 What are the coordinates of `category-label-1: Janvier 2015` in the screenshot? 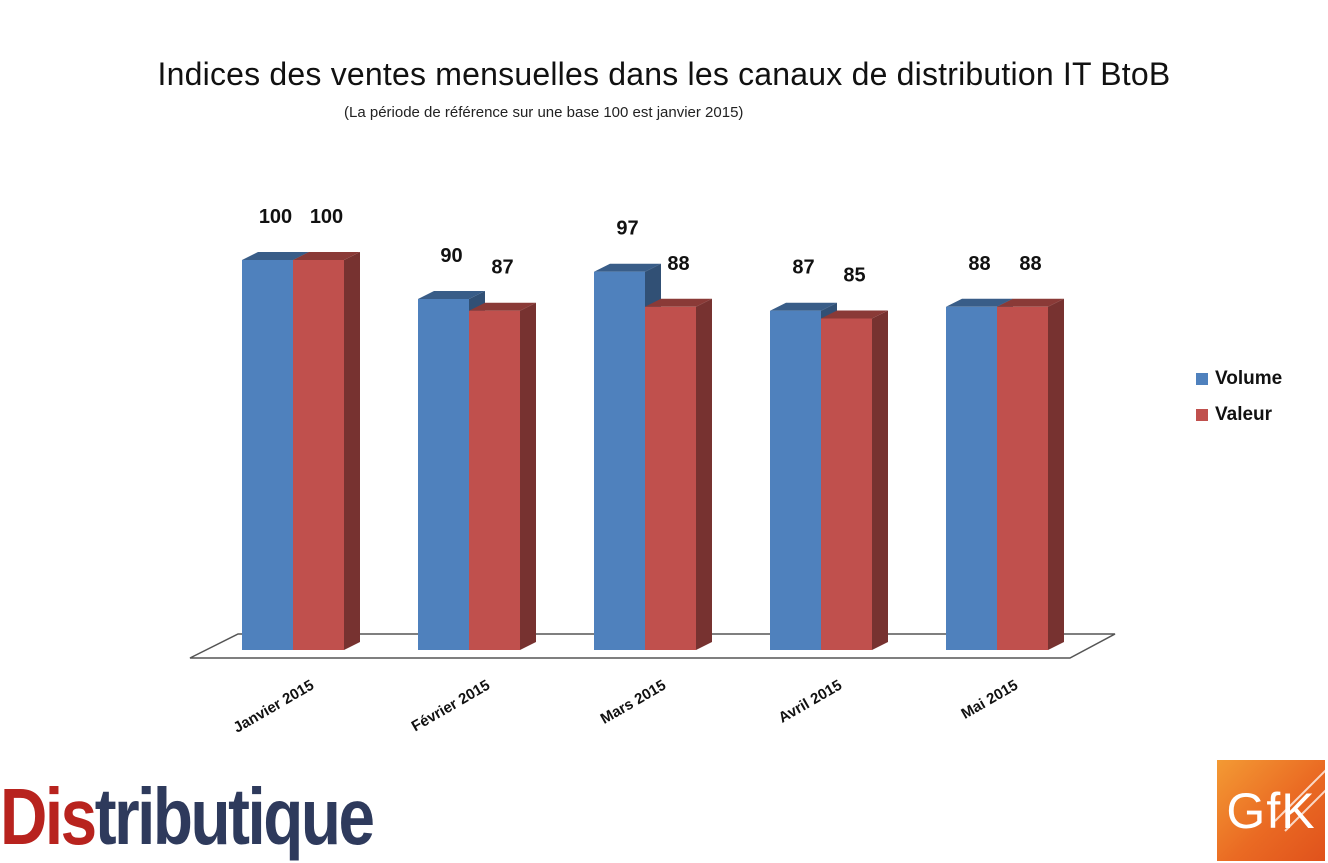 It's located at (273, 707).